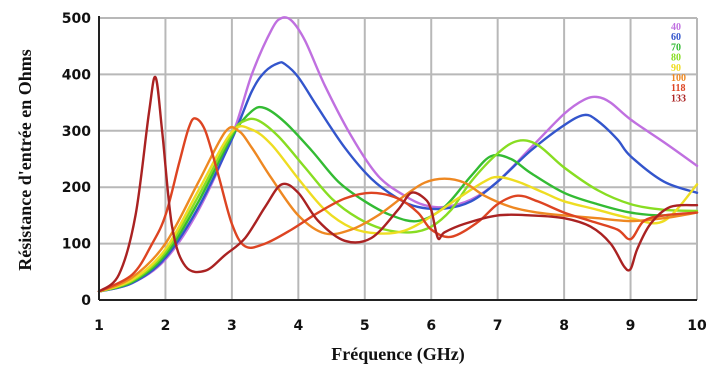 This screenshot has height=365, width=709. I want to click on legend-entry-40: 40, so click(676, 27).